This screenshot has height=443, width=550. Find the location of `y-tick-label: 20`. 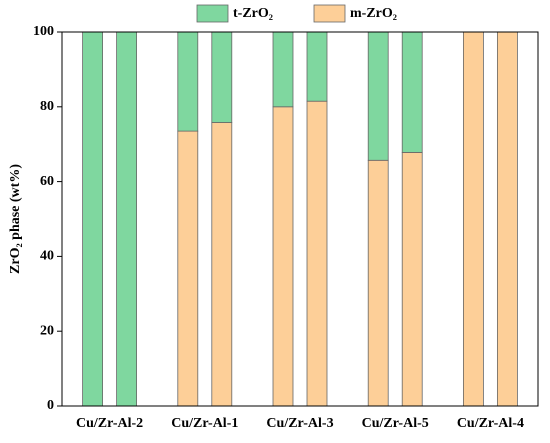

y-tick-label: 20 is located at coordinates (47, 330).